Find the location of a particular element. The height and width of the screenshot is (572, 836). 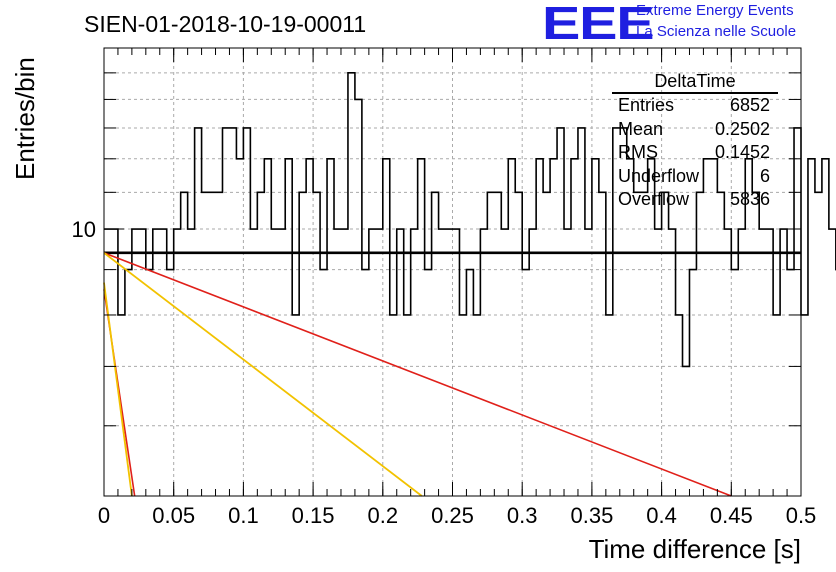

x-tick-label: 0.25 is located at coordinates (452, 515).